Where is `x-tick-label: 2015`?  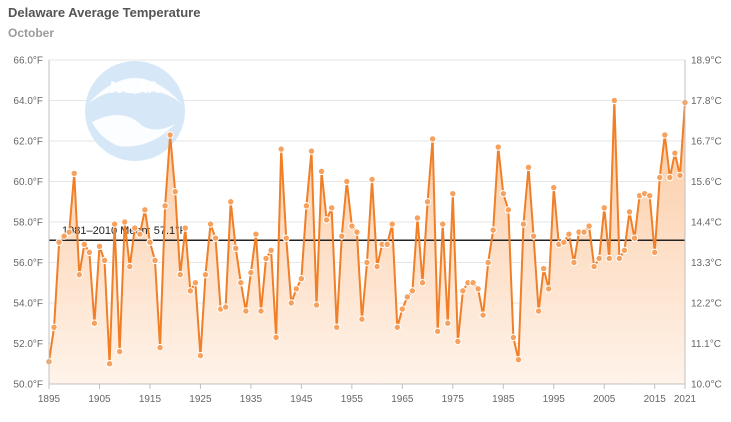
x-tick-label: 2015 is located at coordinates (655, 399).